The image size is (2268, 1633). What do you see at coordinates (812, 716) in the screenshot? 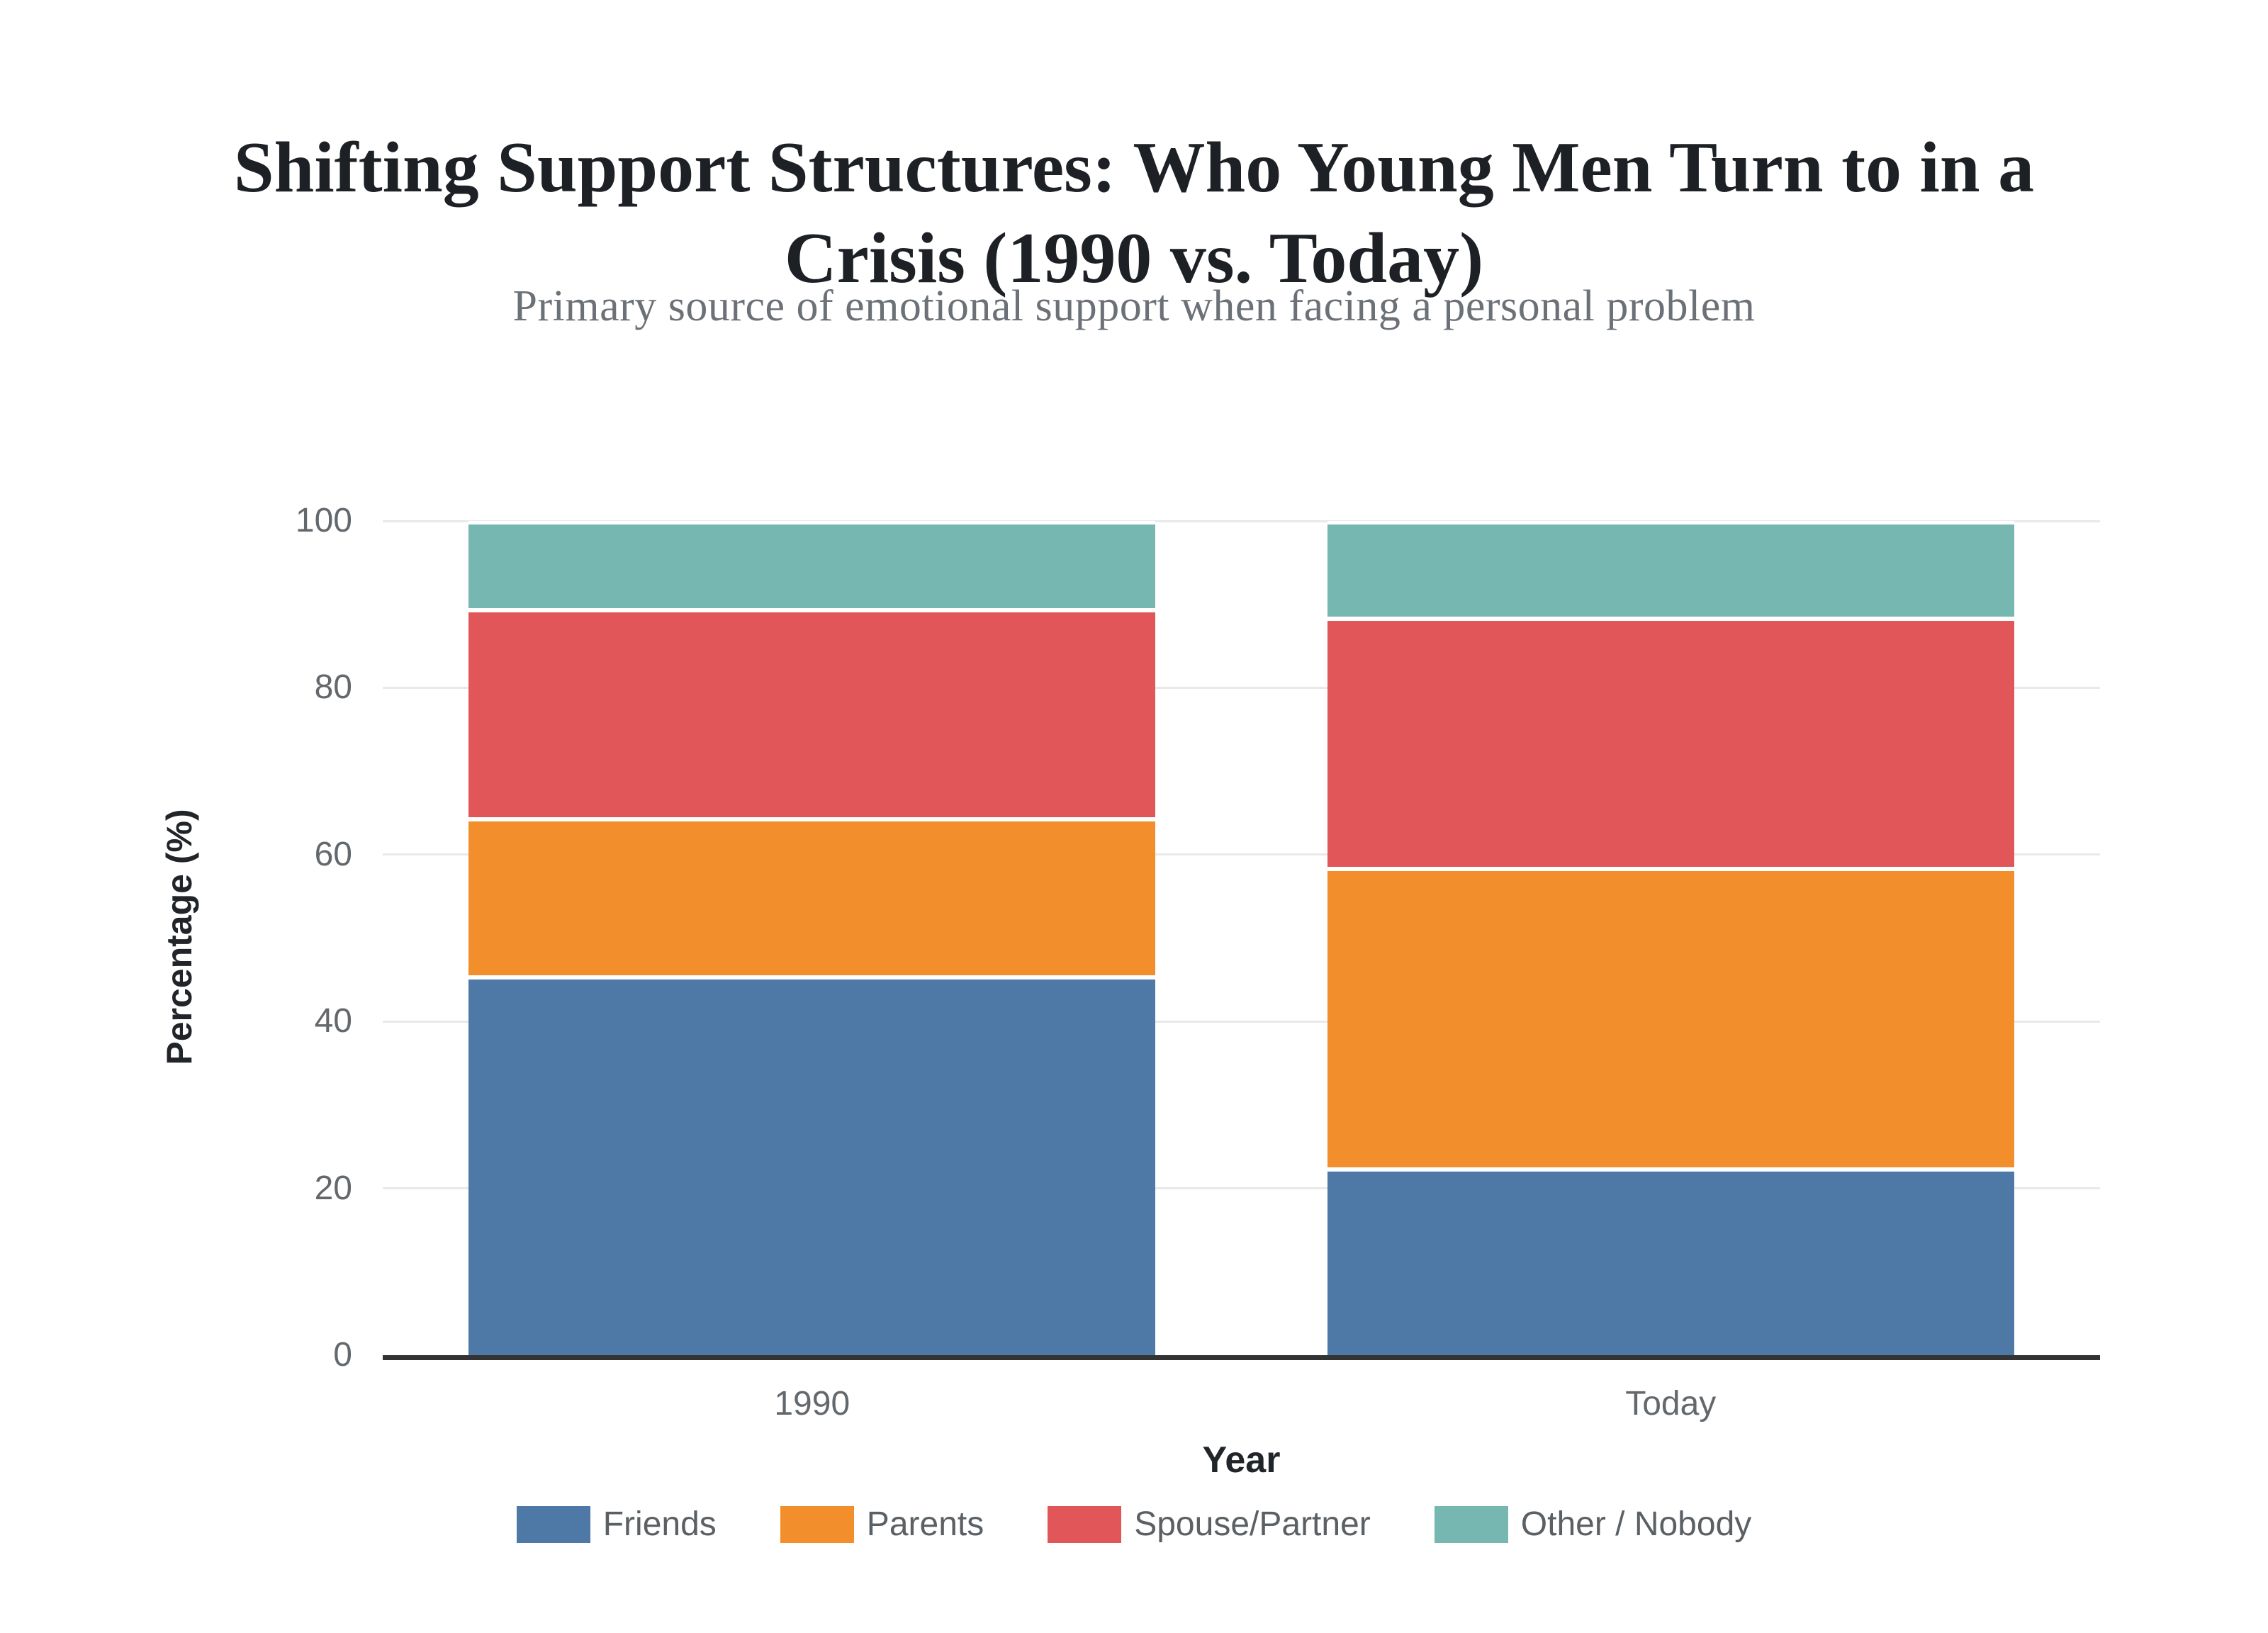
I see `bar-segment-1990-spouse-partner` at bounding box center [812, 716].